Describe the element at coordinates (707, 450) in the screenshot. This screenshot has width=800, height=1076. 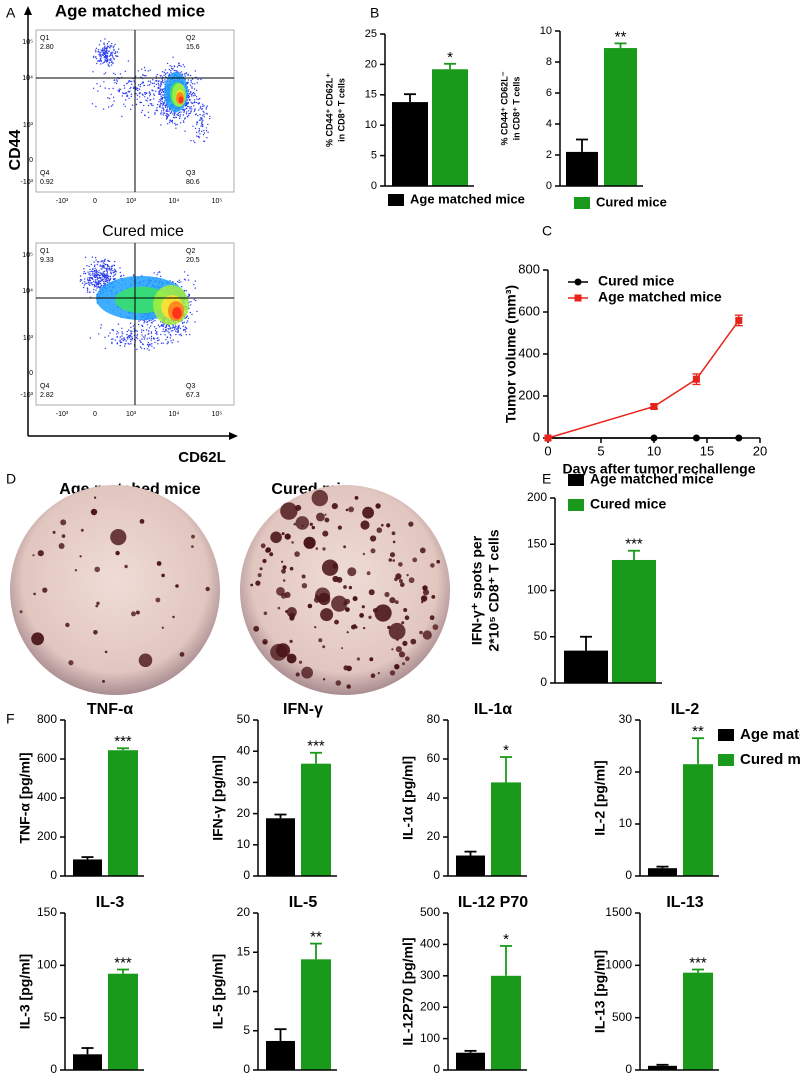
I see `x-tick-label: 15` at that location.